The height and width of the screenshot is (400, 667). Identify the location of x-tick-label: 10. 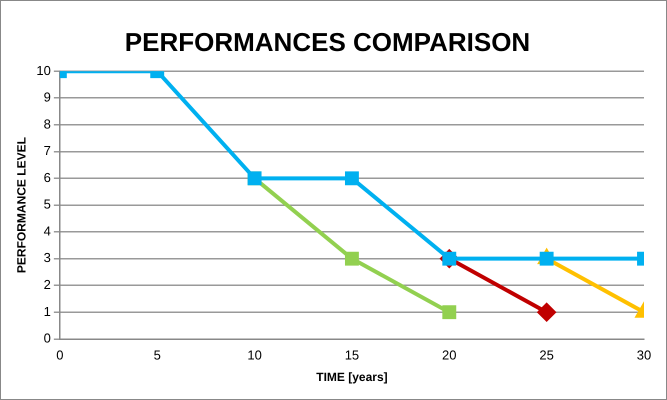
(254, 354).